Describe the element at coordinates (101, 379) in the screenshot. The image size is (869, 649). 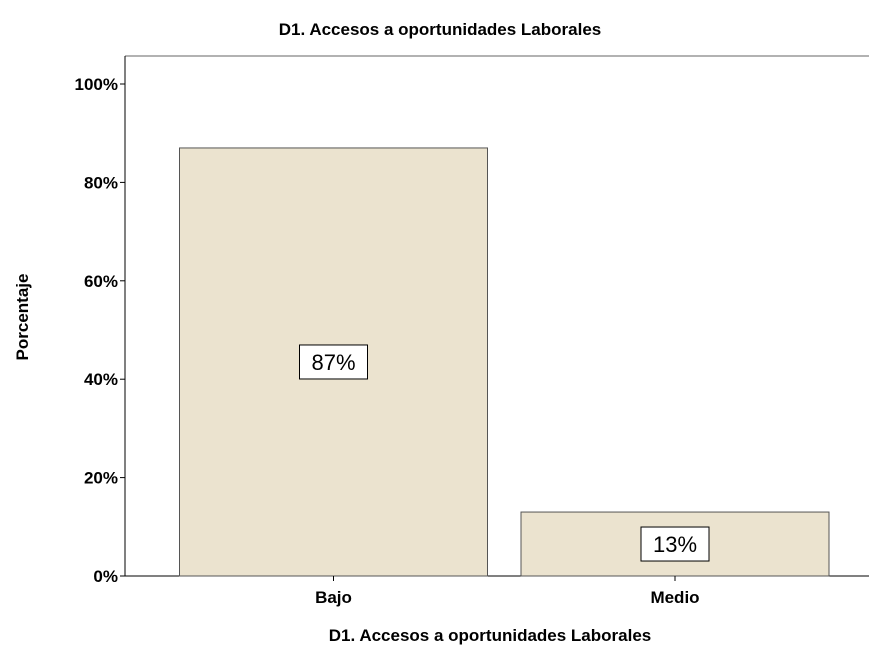
I see `y-tick-label: 40%` at that location.